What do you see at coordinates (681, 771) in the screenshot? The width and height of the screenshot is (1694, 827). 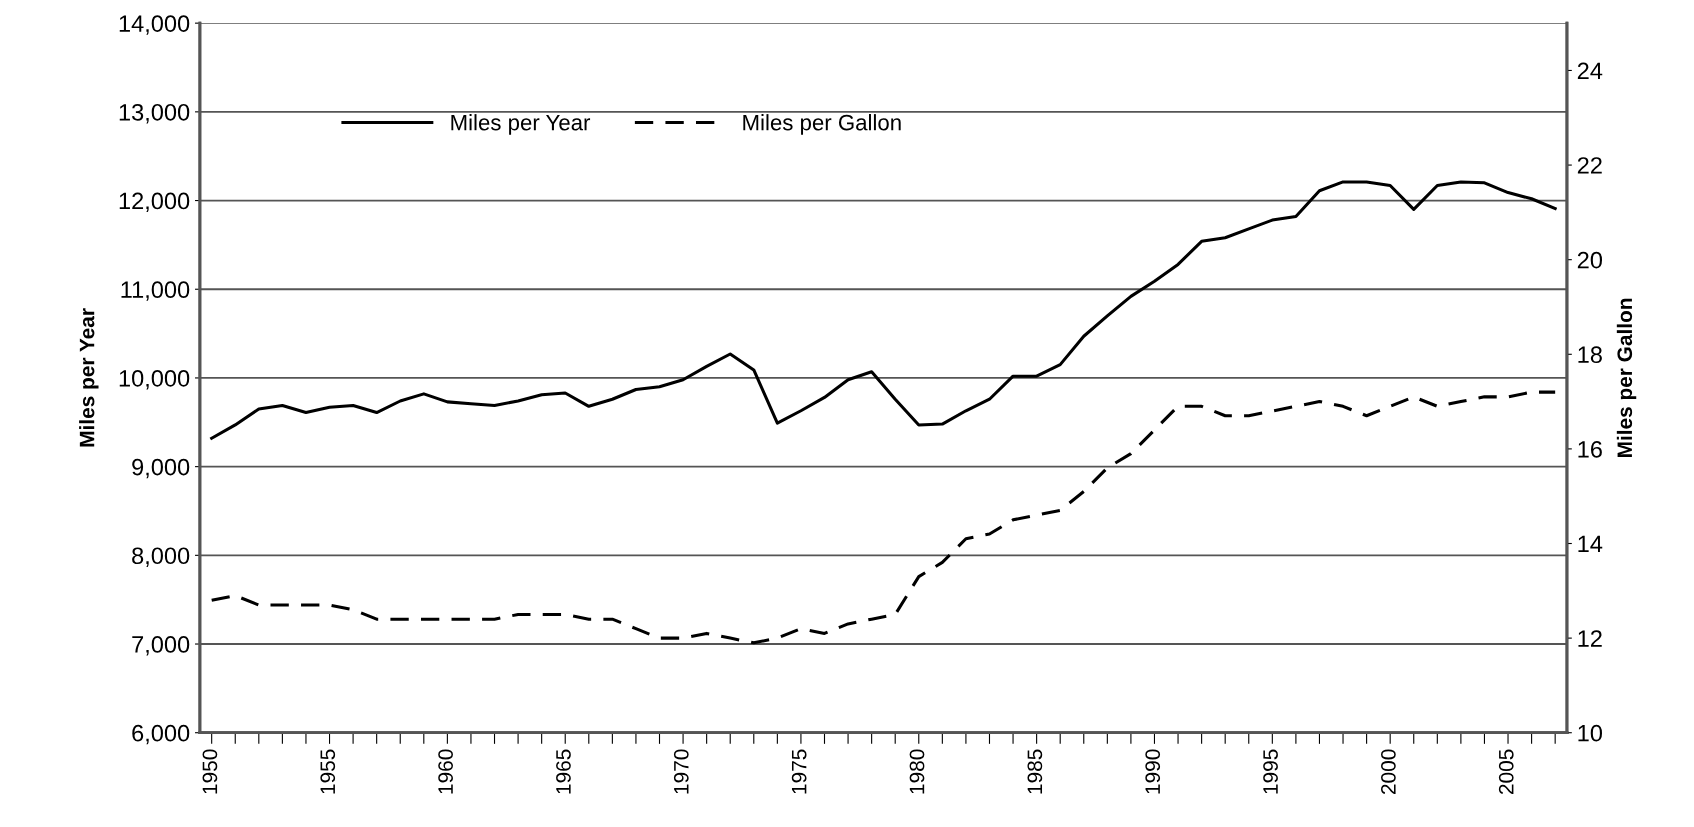 I see `x-tick-label: 1970` at bounding box center [681, 771].